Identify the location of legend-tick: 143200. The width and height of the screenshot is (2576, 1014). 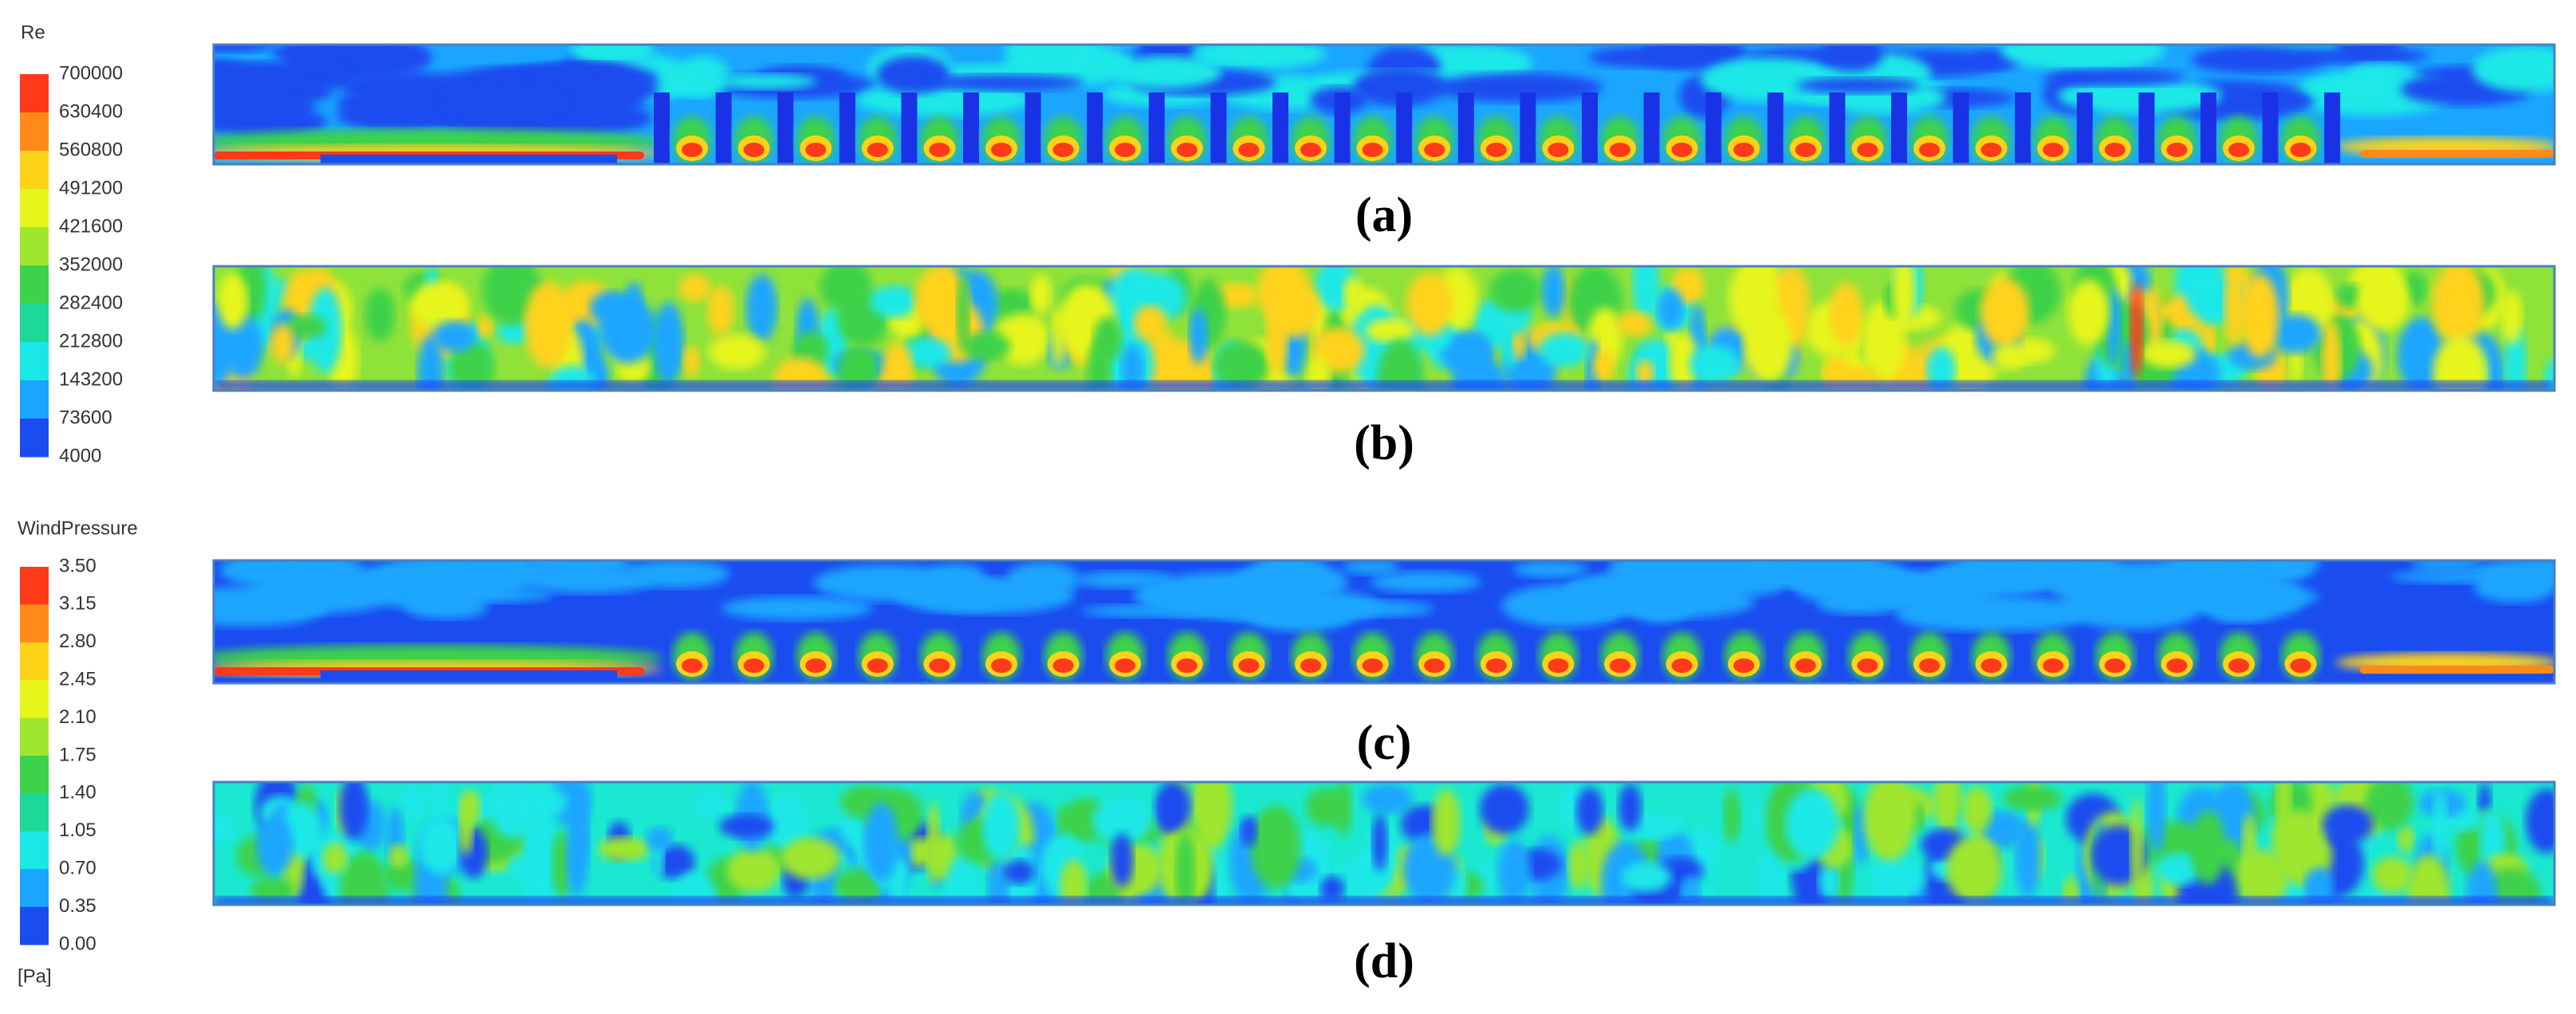
(91, 379).